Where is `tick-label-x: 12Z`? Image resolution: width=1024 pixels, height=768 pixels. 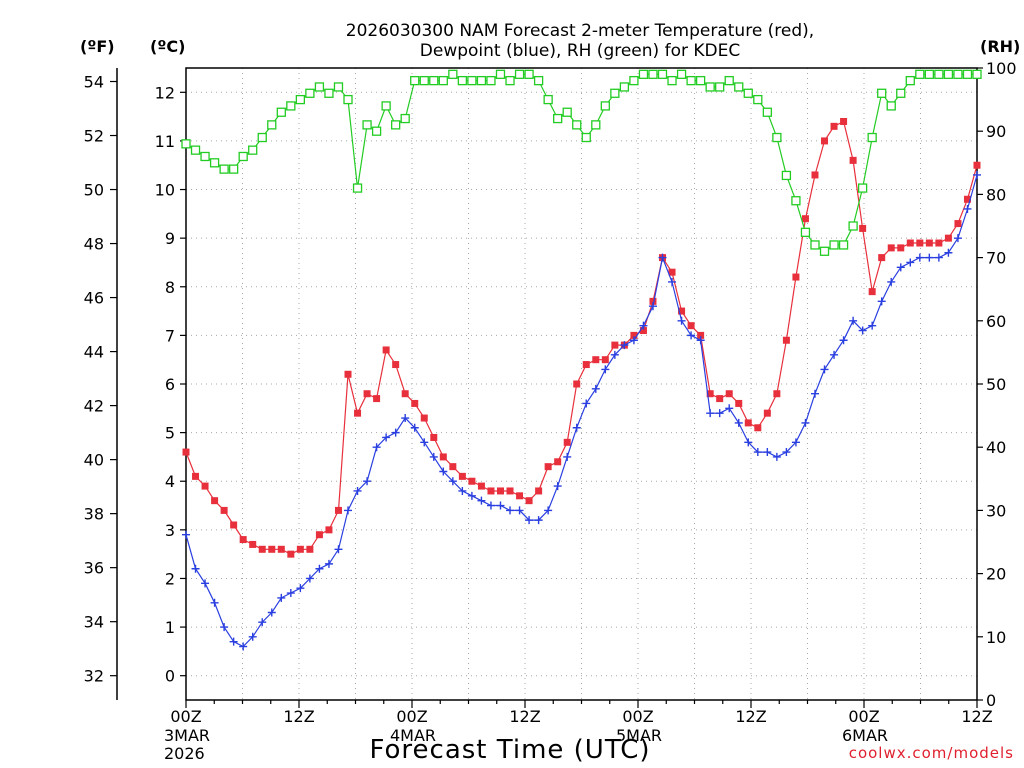 tick-label-x: 12Z is located at coordinates (750, 716).